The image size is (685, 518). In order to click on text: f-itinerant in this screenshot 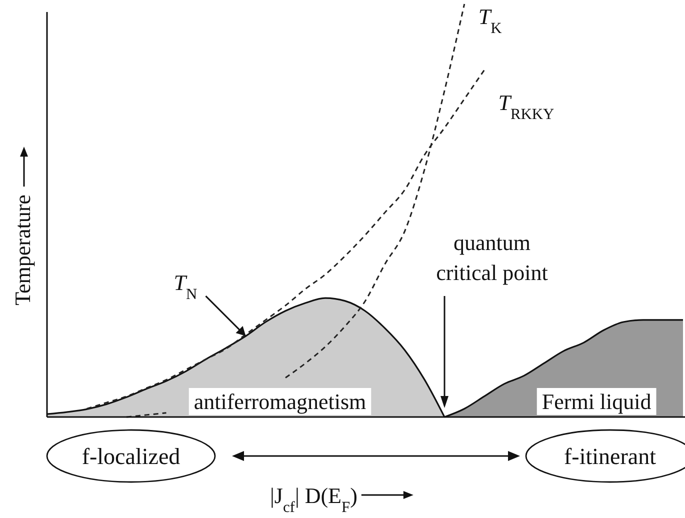, I will do `click(610, 456)`.